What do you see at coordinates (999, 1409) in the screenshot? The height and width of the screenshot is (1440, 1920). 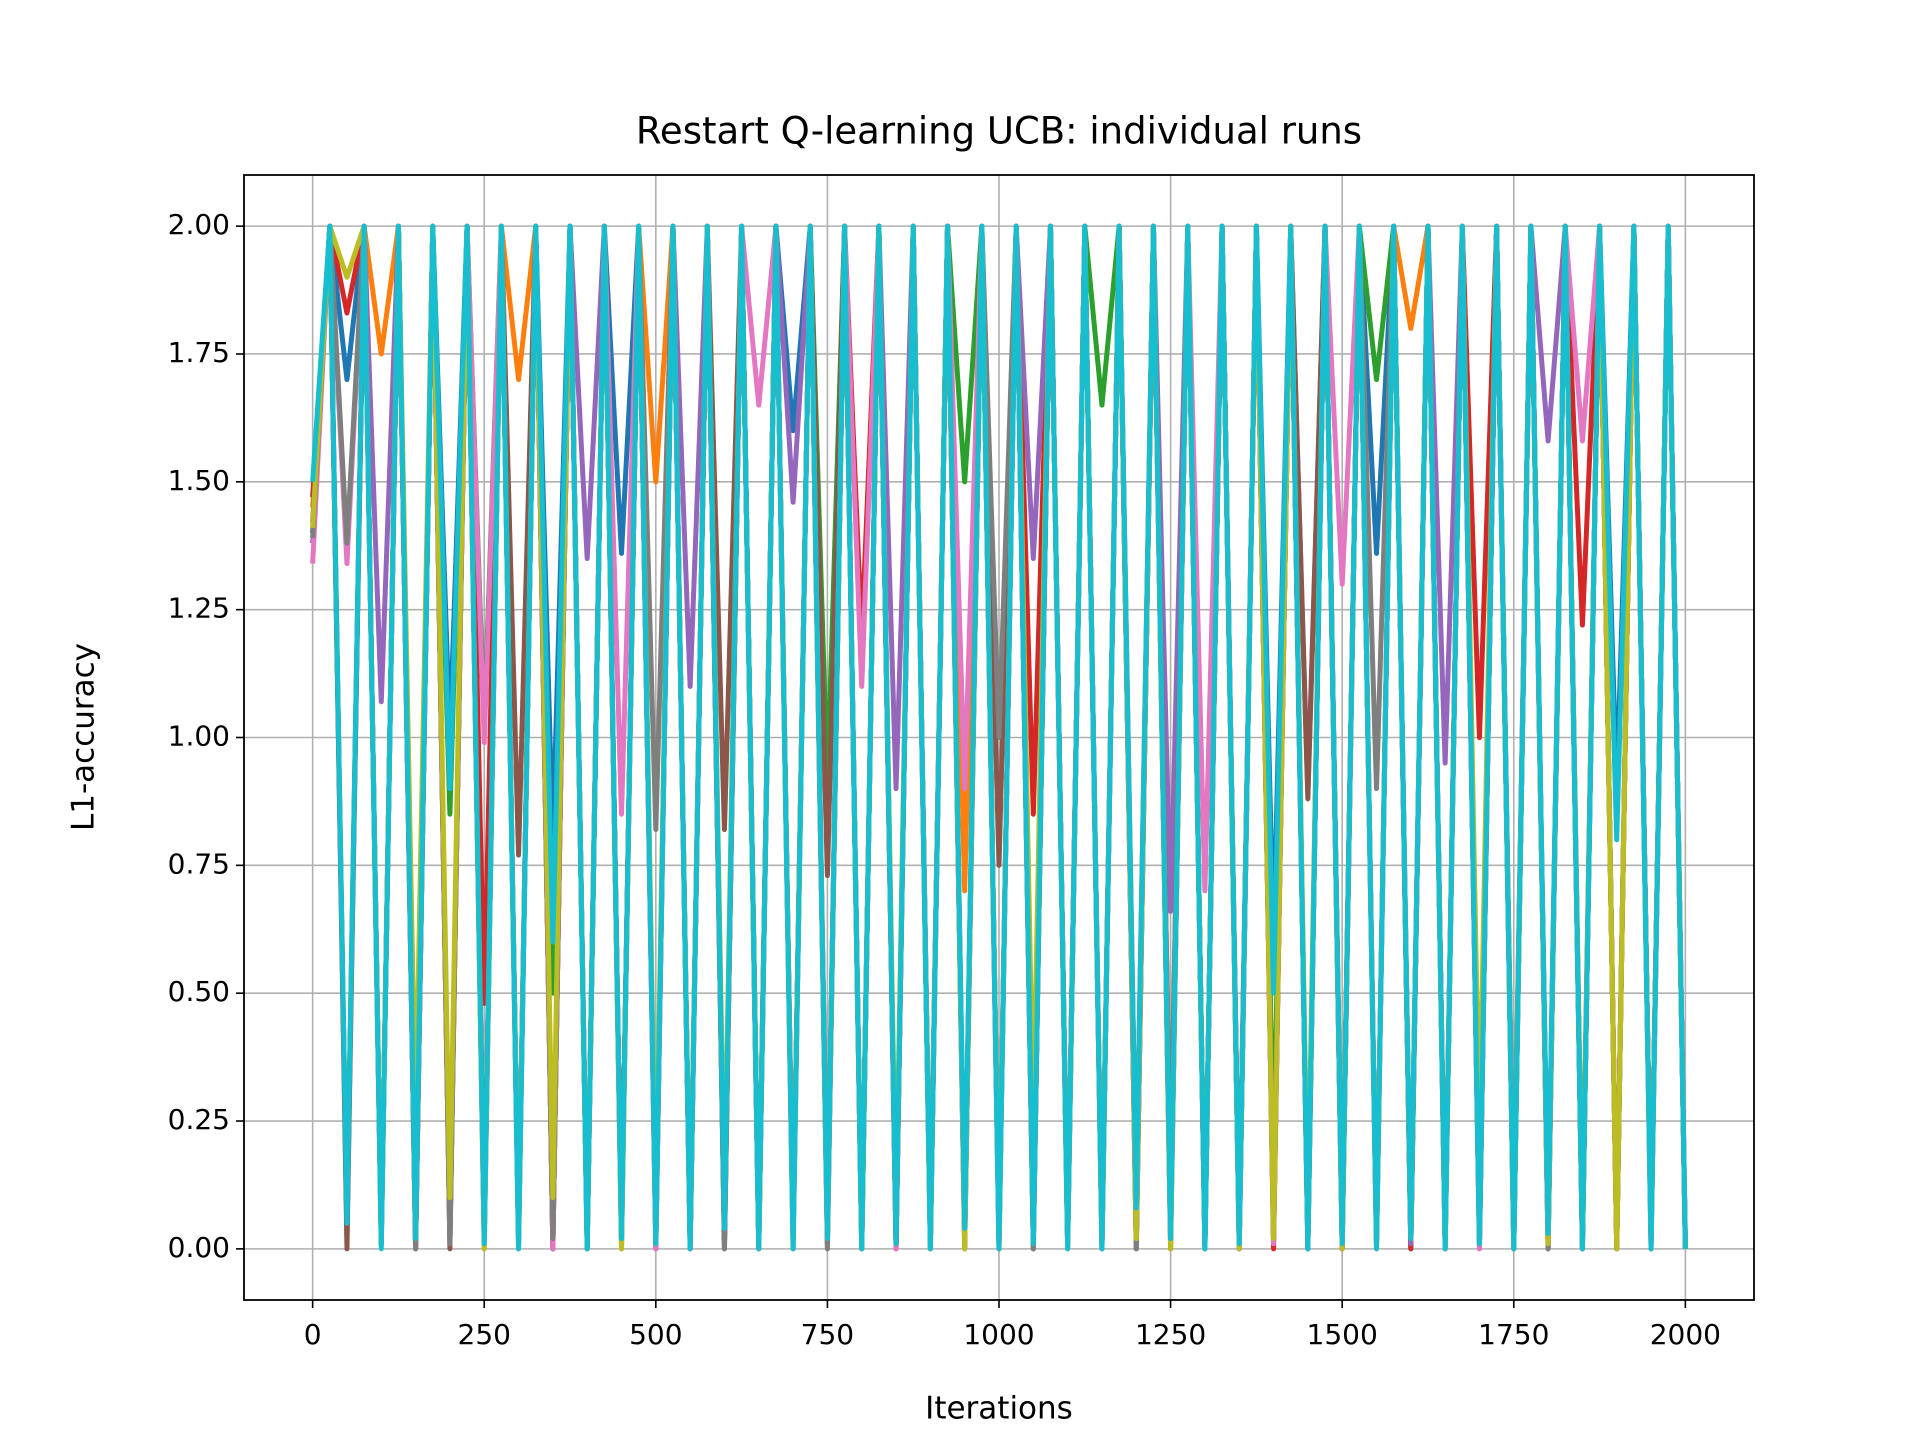 I see `x-axis-label: Iterations` at bounding box center [999, 1409].